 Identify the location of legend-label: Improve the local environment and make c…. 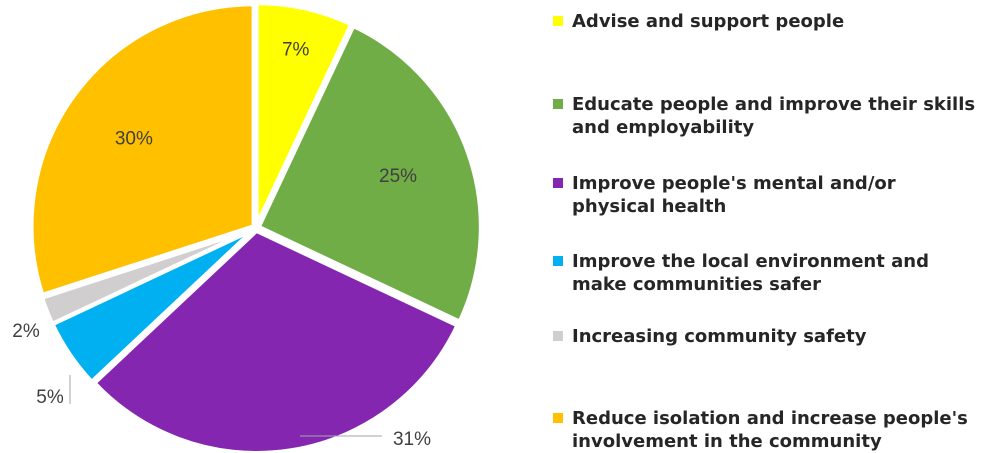
(750, 273).